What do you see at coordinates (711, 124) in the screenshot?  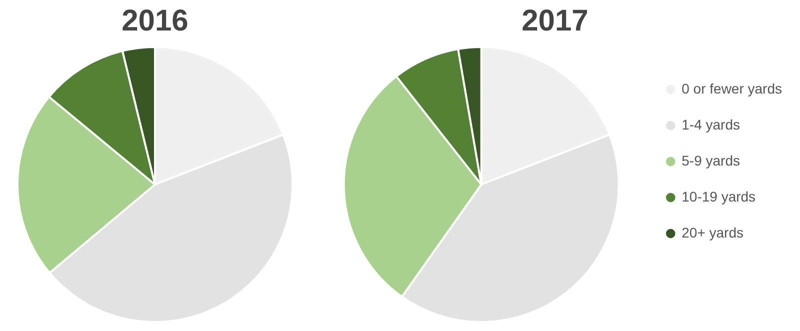 I see `legend-label: 1-4 yards` at bounding box center [711, 124].